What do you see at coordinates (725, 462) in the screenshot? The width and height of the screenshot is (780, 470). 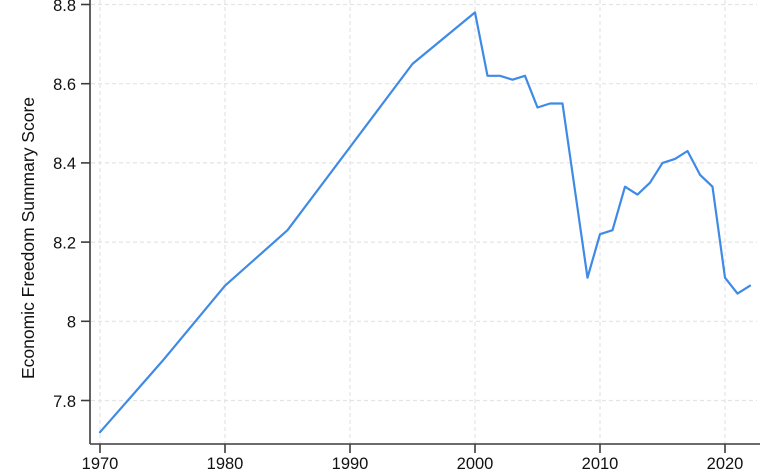 I see `x-tick-label: 2020` at bounding box center [725, 462].